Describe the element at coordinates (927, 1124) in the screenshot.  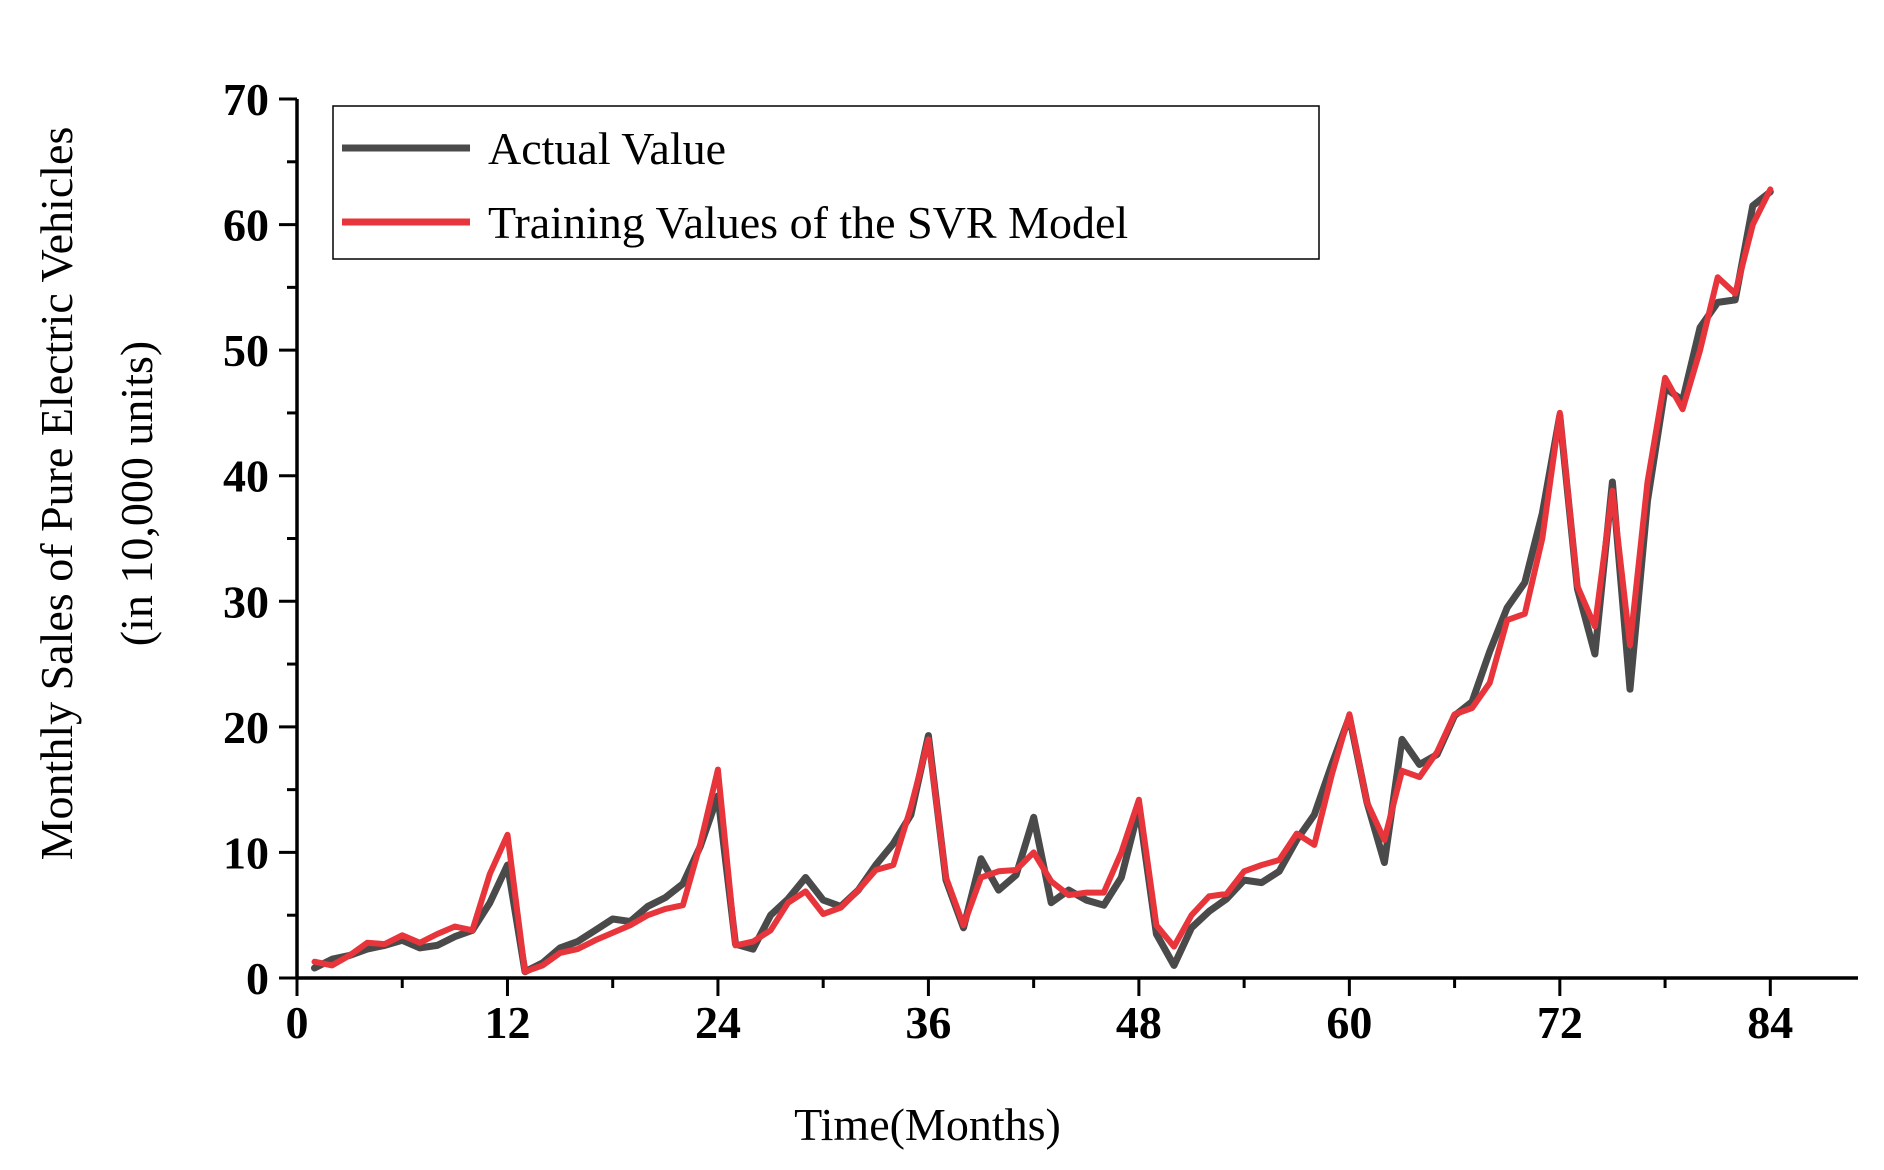
I see `x-axis-title: Time(Months)` at that location.